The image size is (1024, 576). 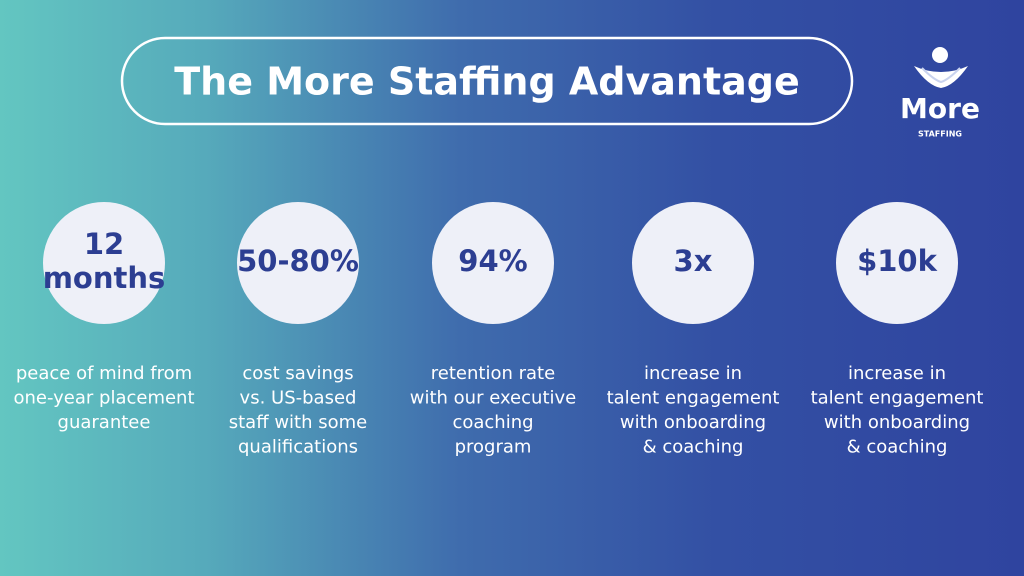 I want to click on logo-name: More, so click(x=940, y=108).